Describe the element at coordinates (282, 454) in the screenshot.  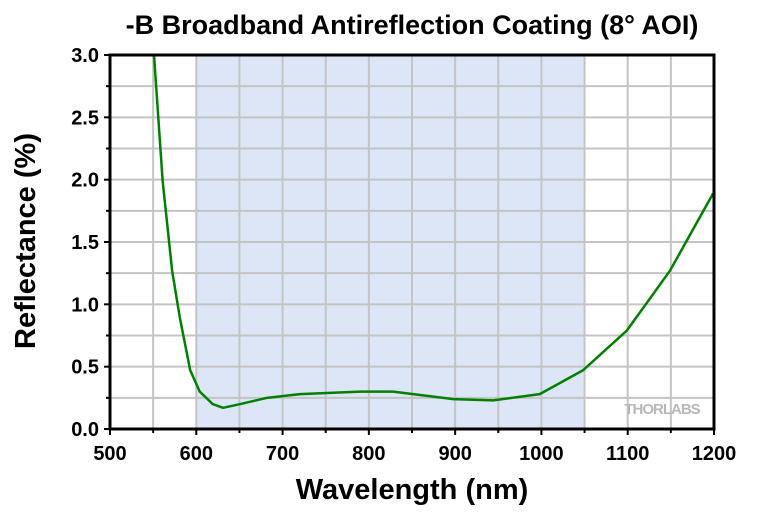
I see `x-tick-label: 700` at that location.